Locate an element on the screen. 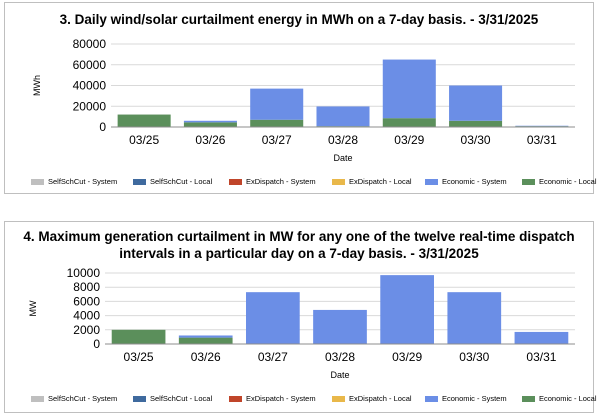  y-tick-label: 60000 is located at coordinates (90, 65).